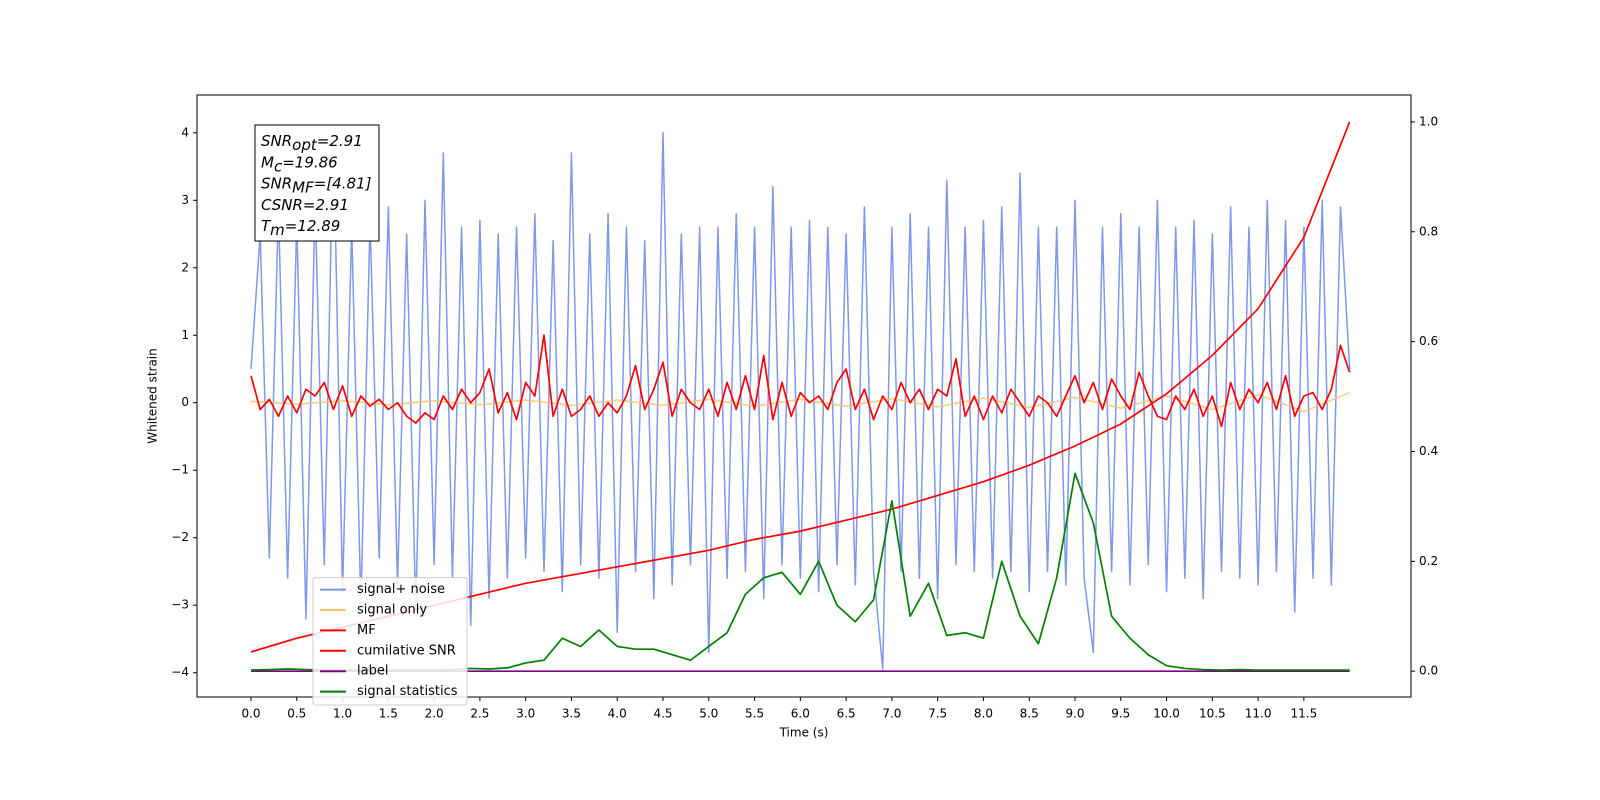 The width and height of the screenshot is (1600, 800). I want to click on x-tick-label: 5.5, so click(754, 714).